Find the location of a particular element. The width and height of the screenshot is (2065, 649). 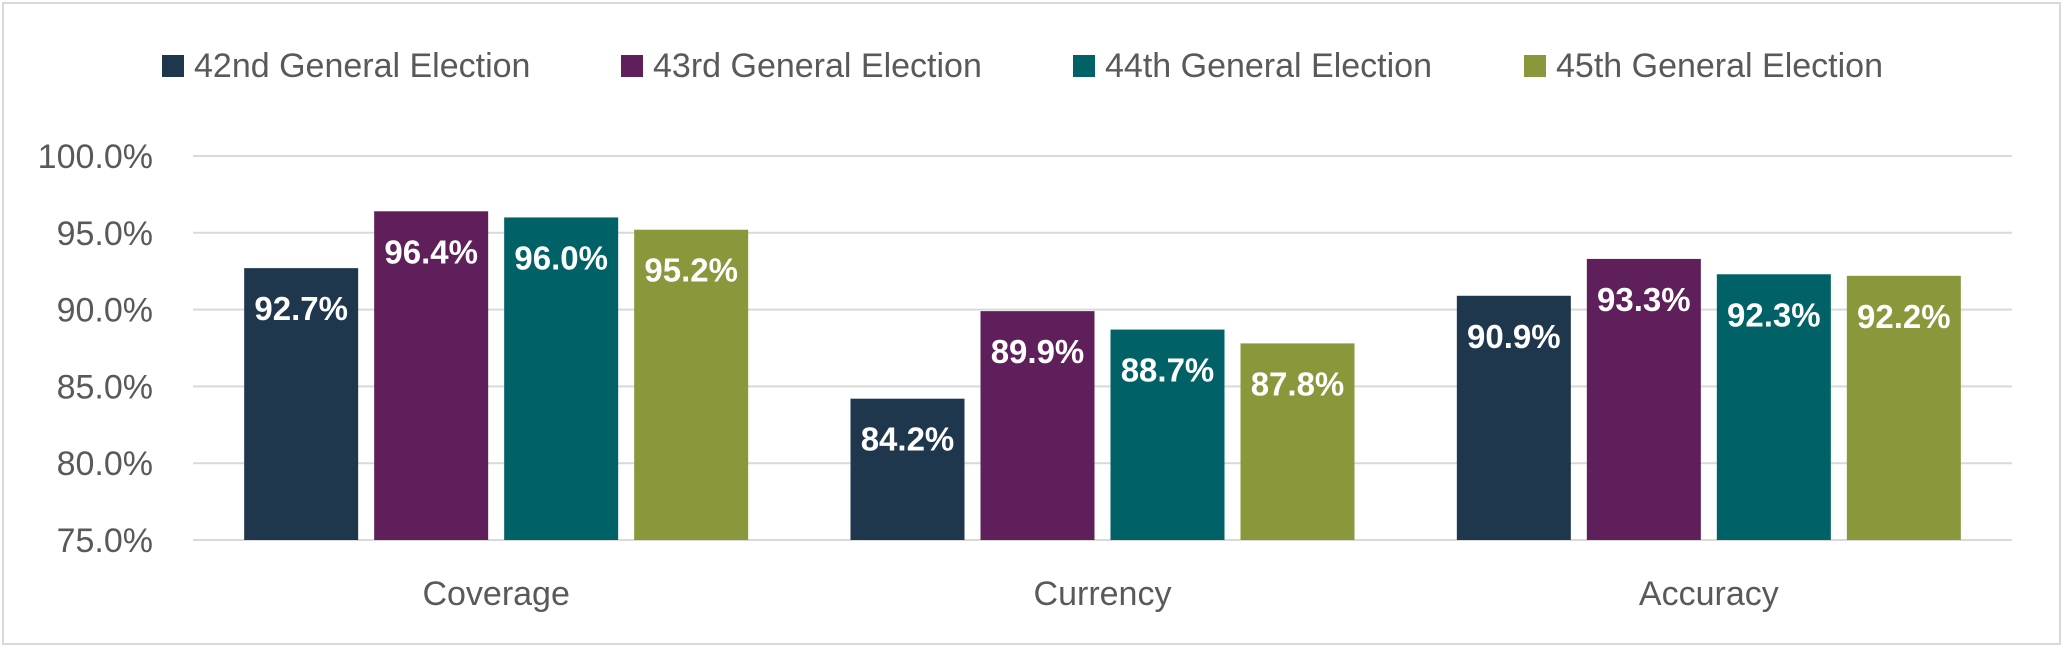

legend-entry: 45th General Election is located at coordinates (1719, 66).